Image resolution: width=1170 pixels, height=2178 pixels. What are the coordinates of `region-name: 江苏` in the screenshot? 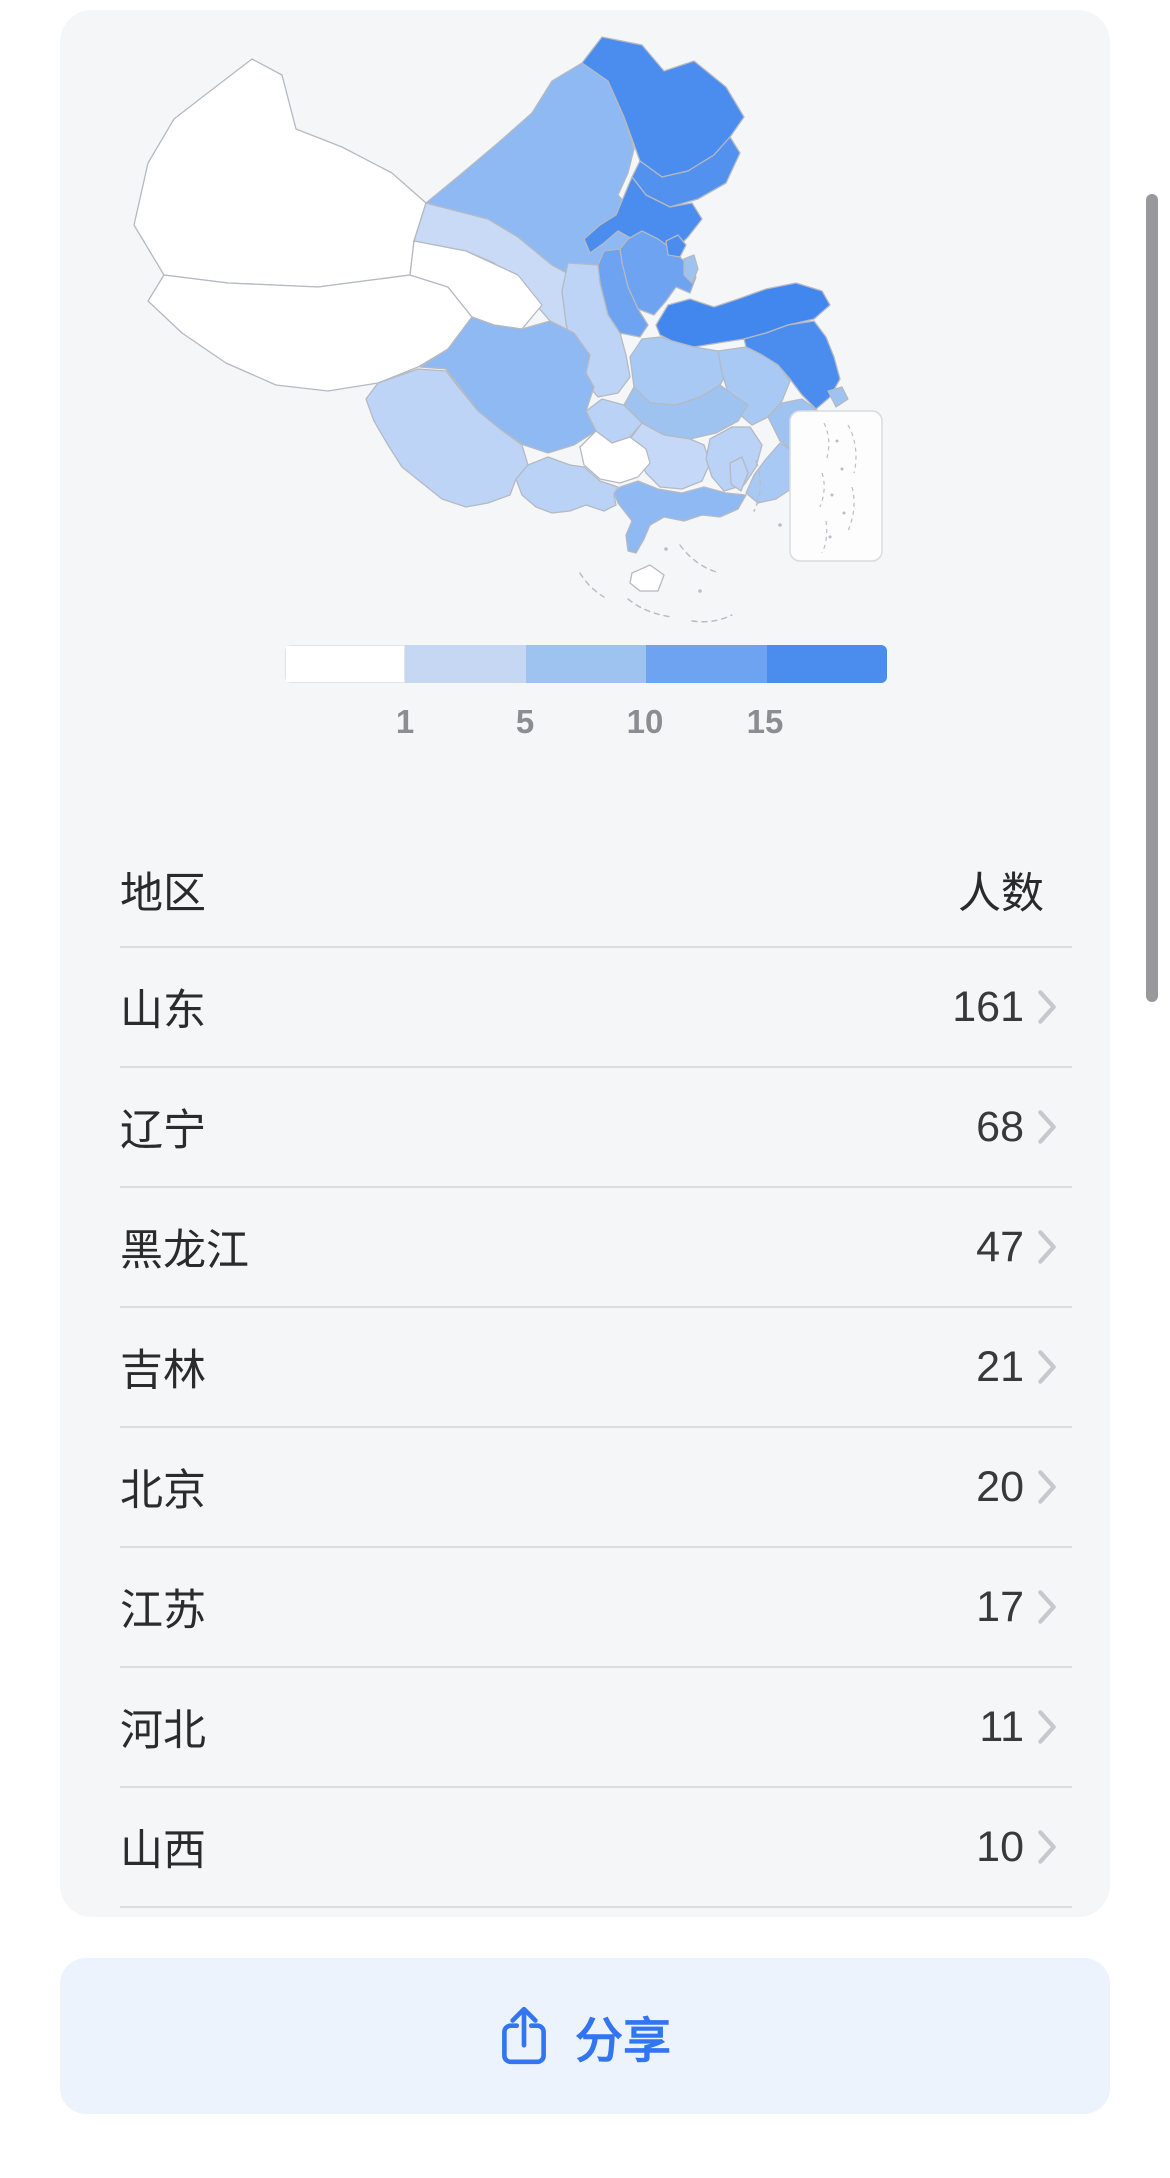 It's located at (163, 1611).